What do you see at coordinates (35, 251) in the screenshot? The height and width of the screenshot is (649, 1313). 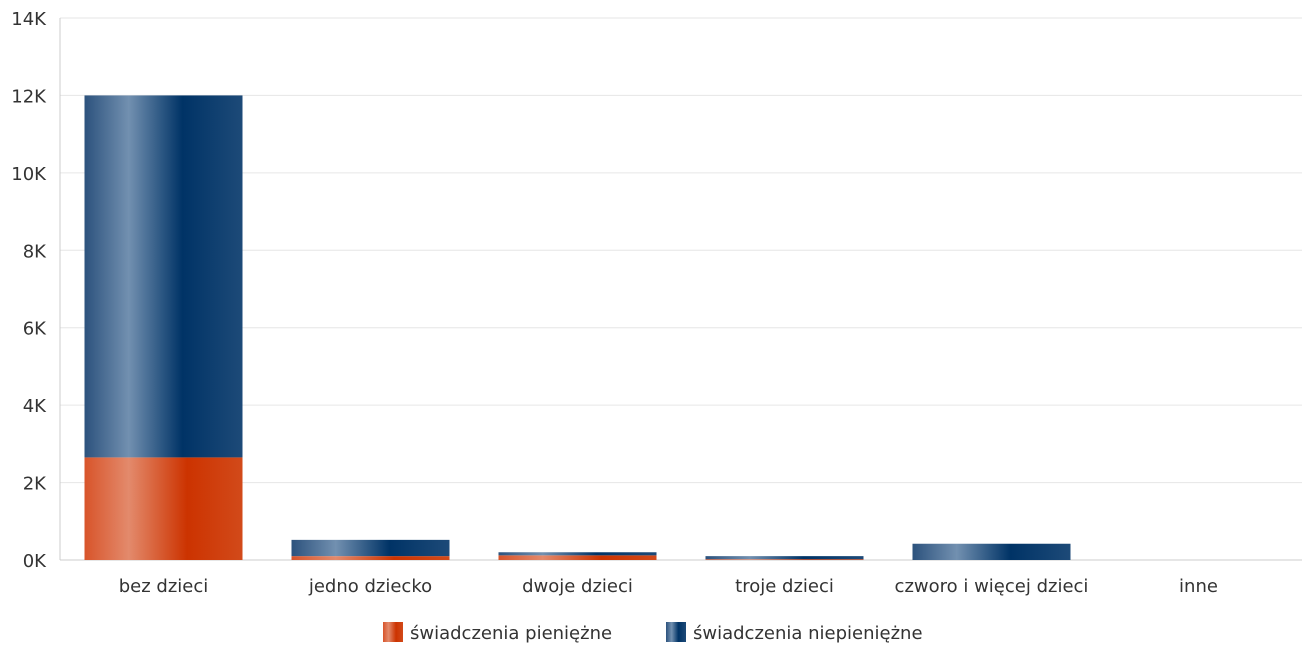 I see `y-tick-label: 8K` at bounding box center [35, 251].